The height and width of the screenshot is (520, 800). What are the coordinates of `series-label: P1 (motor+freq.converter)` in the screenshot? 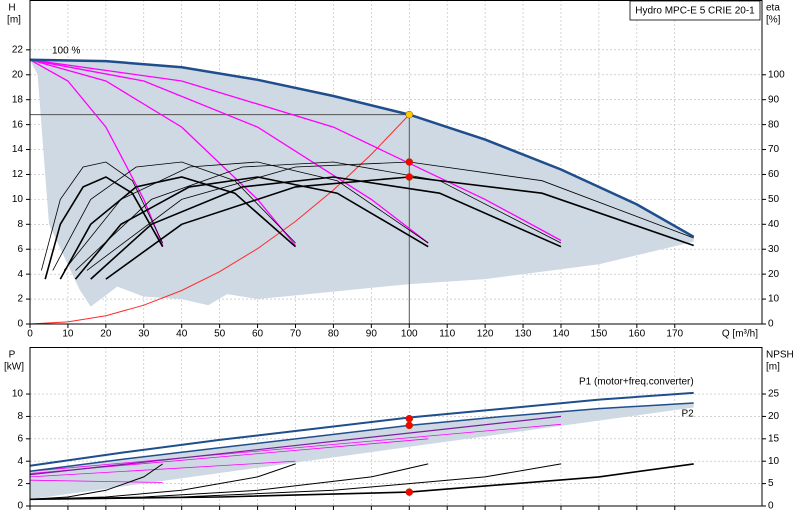 It's located at (636, 382).